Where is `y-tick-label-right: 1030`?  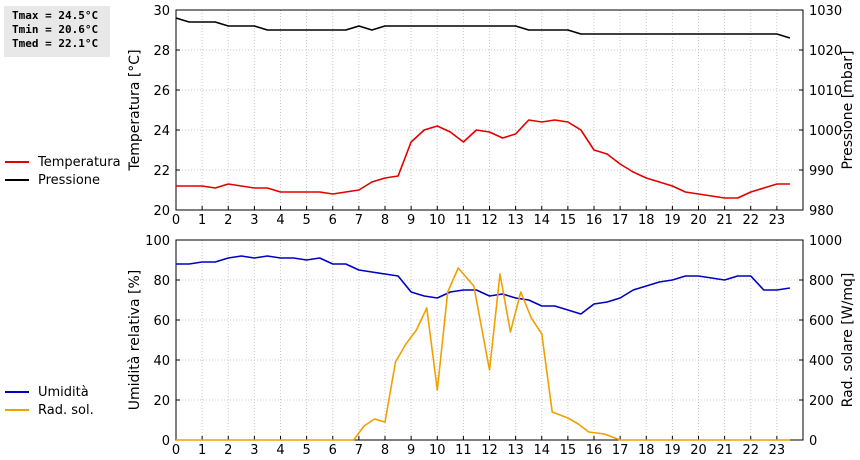 y-tick-label-right: 1030 is located at coordinates (825, 11).